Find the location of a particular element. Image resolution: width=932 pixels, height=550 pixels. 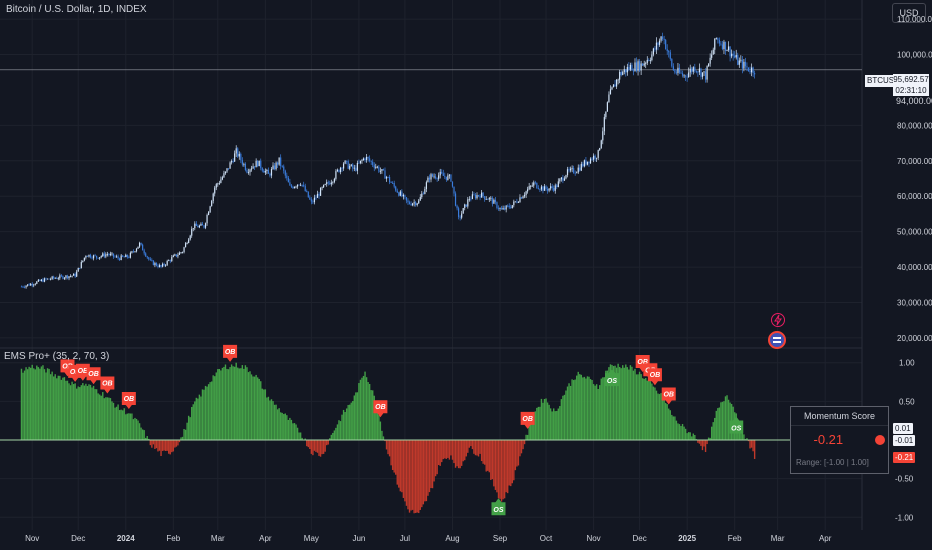

indicator-title: EMS Pro+ (35, 2, 70, 3) is located at coordinates (57, 356).